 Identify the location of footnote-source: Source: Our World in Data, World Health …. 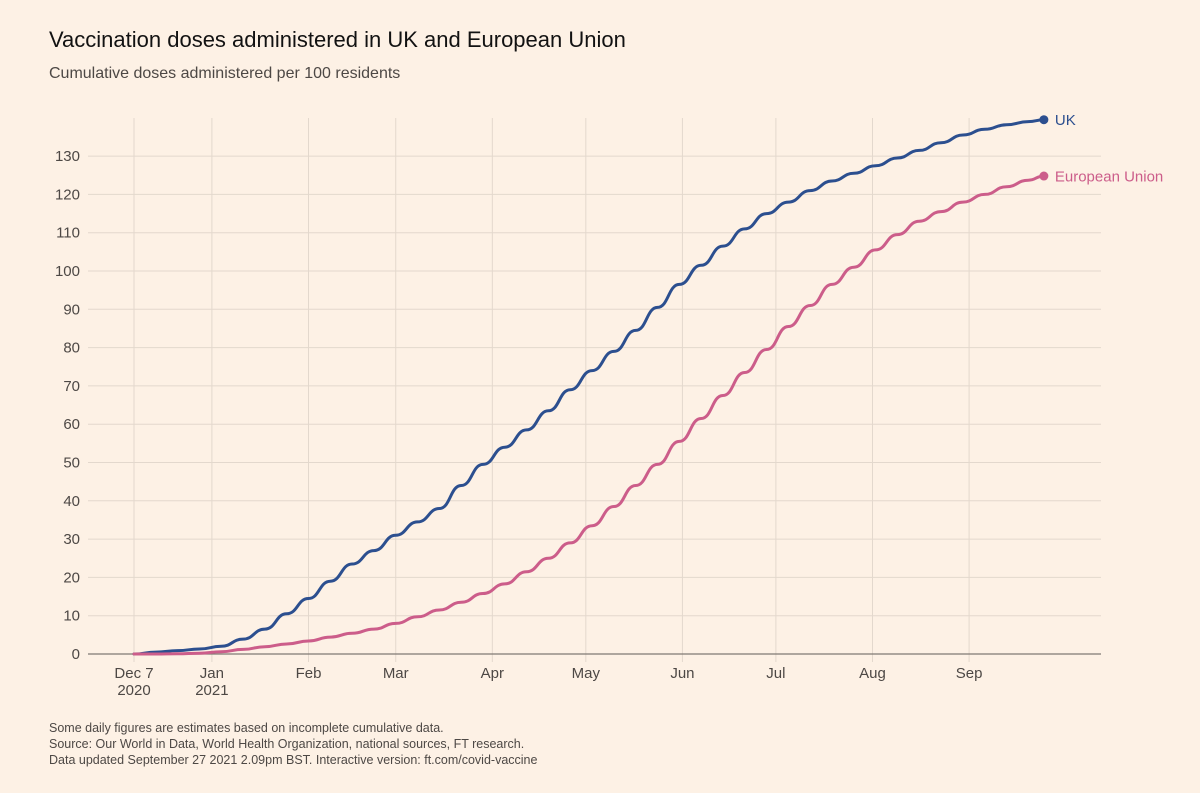
(286, 744).